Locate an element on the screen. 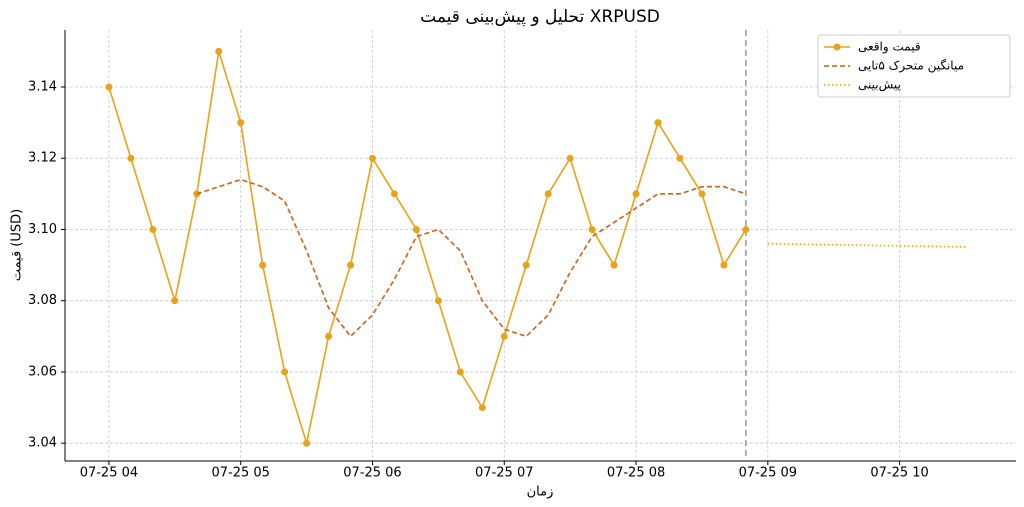 This screenshot has width=1024, height=507. legend-label: پیش‌بینی is located at coordinates (879, 85).